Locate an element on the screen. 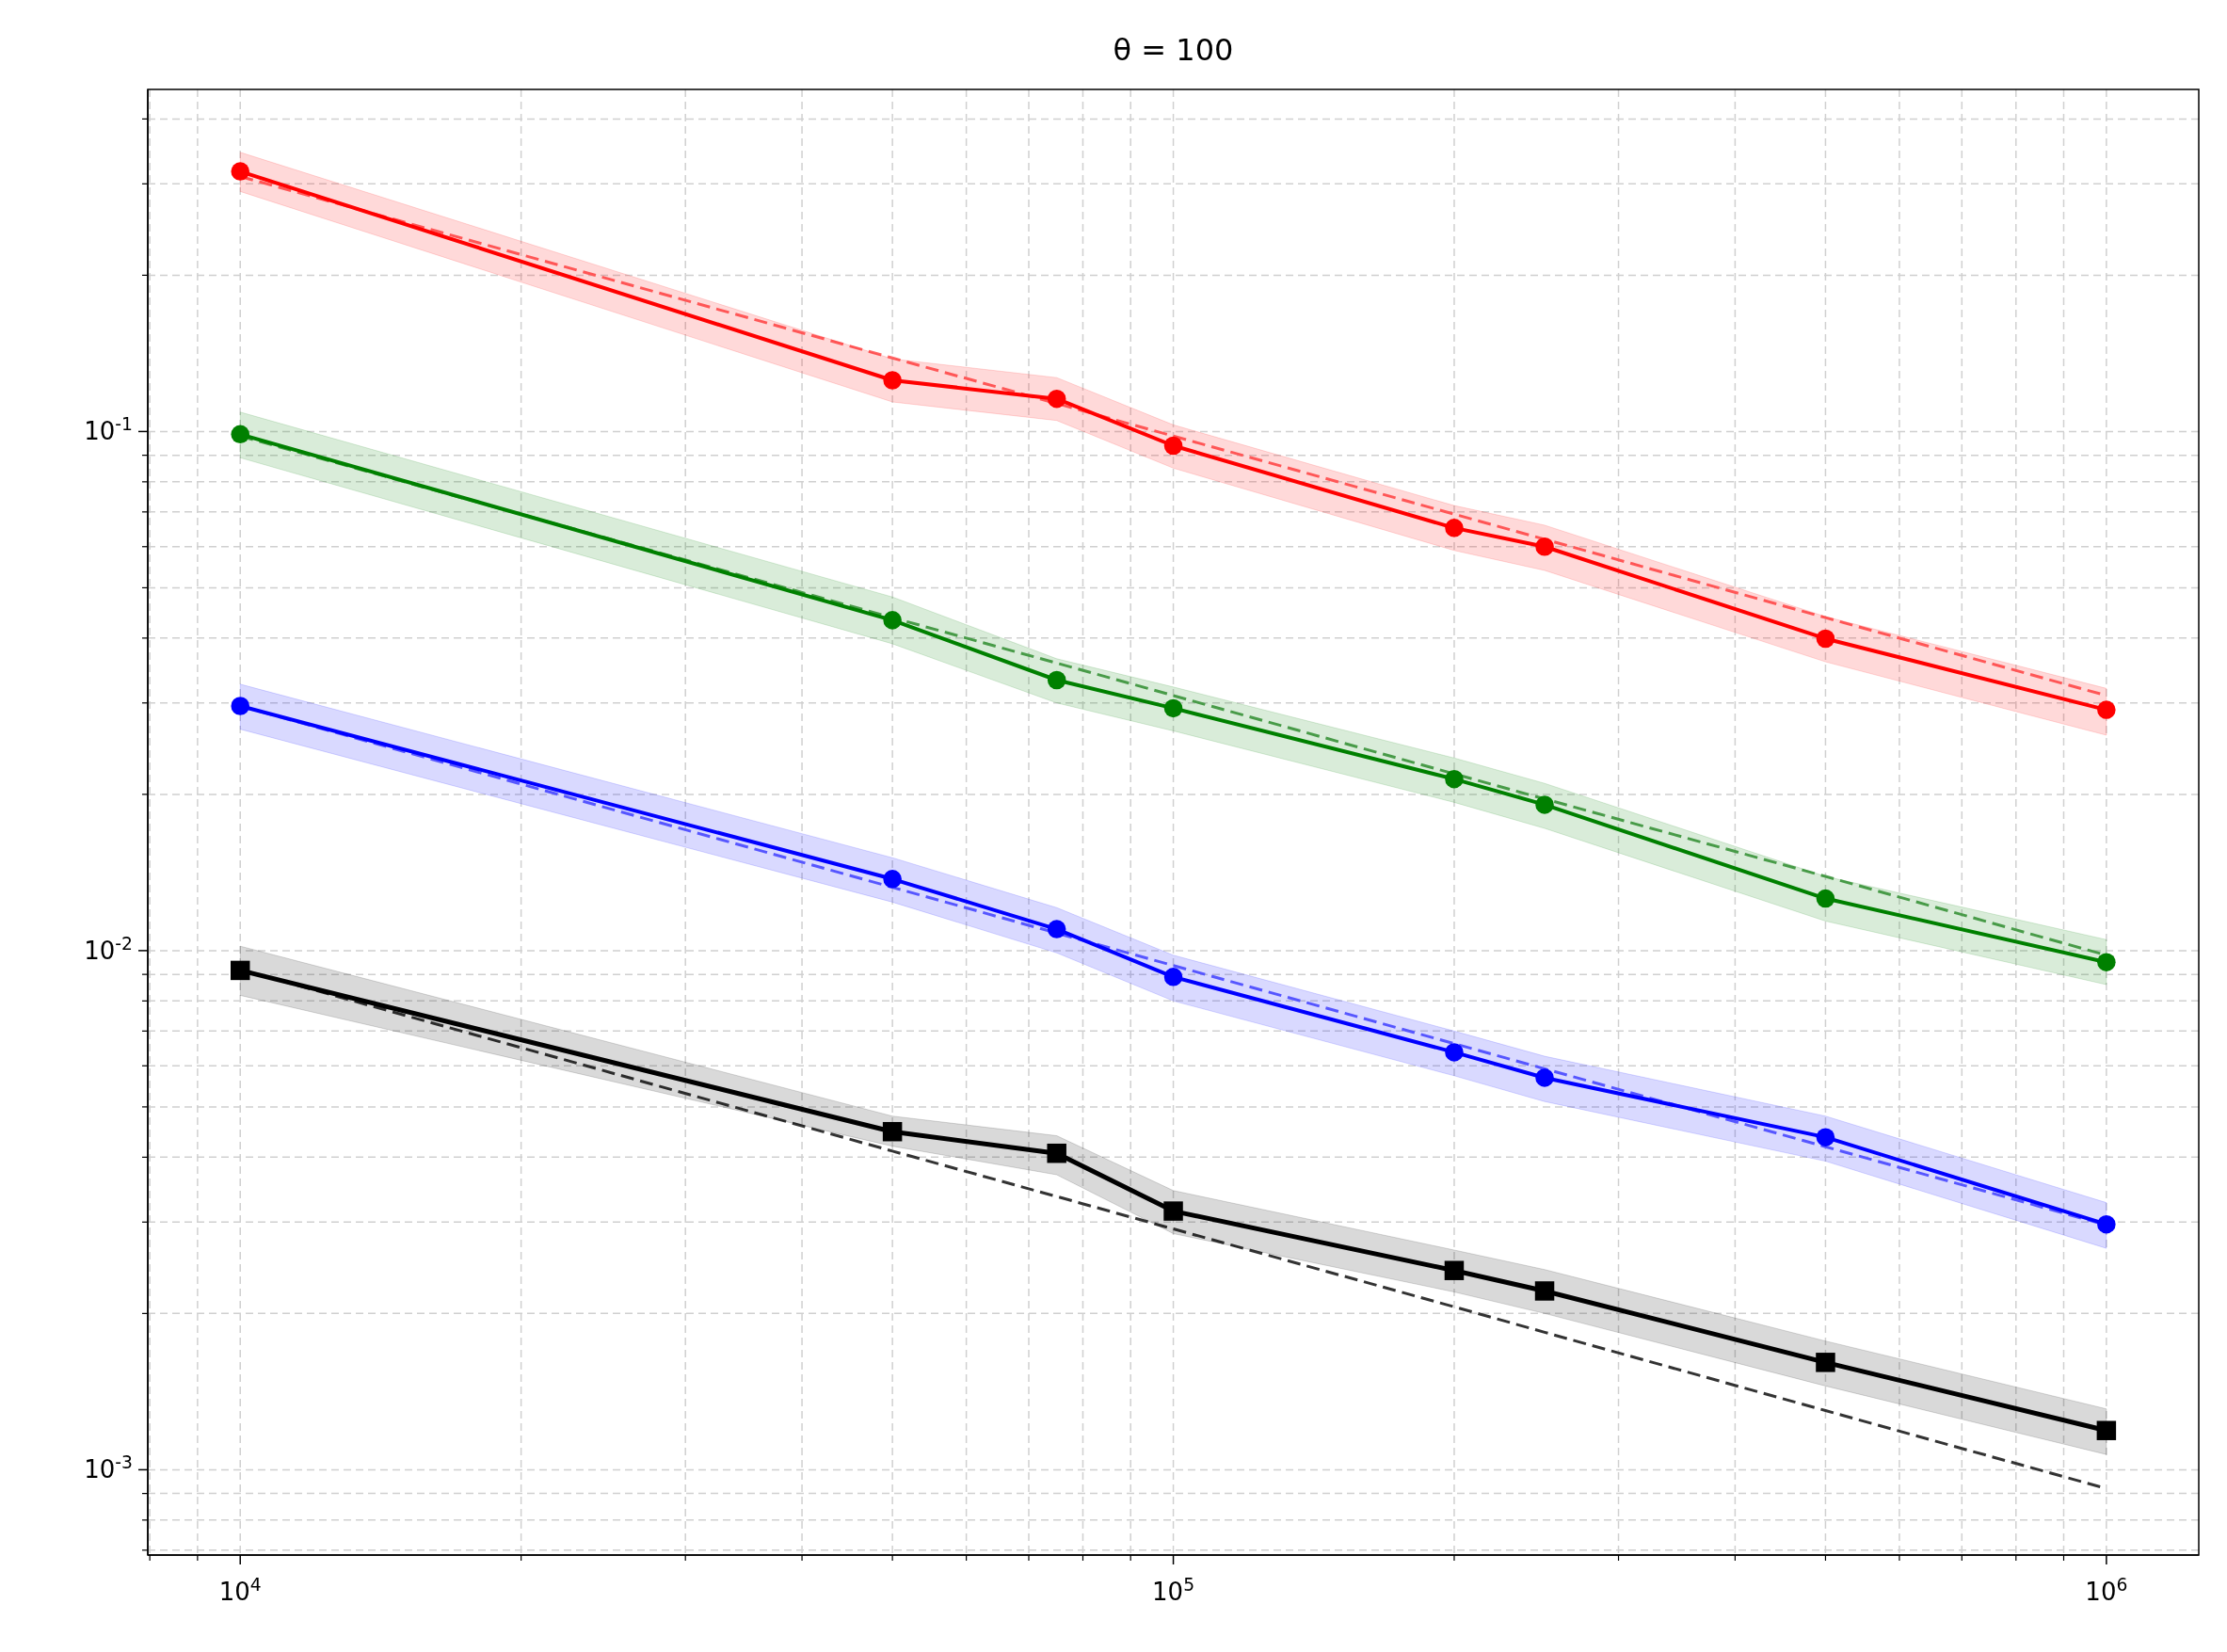 The width and height of the screenshot is (2227, 1652). y-tick-label: 10$^{-3}$ is located at coordinates (109, 1468).